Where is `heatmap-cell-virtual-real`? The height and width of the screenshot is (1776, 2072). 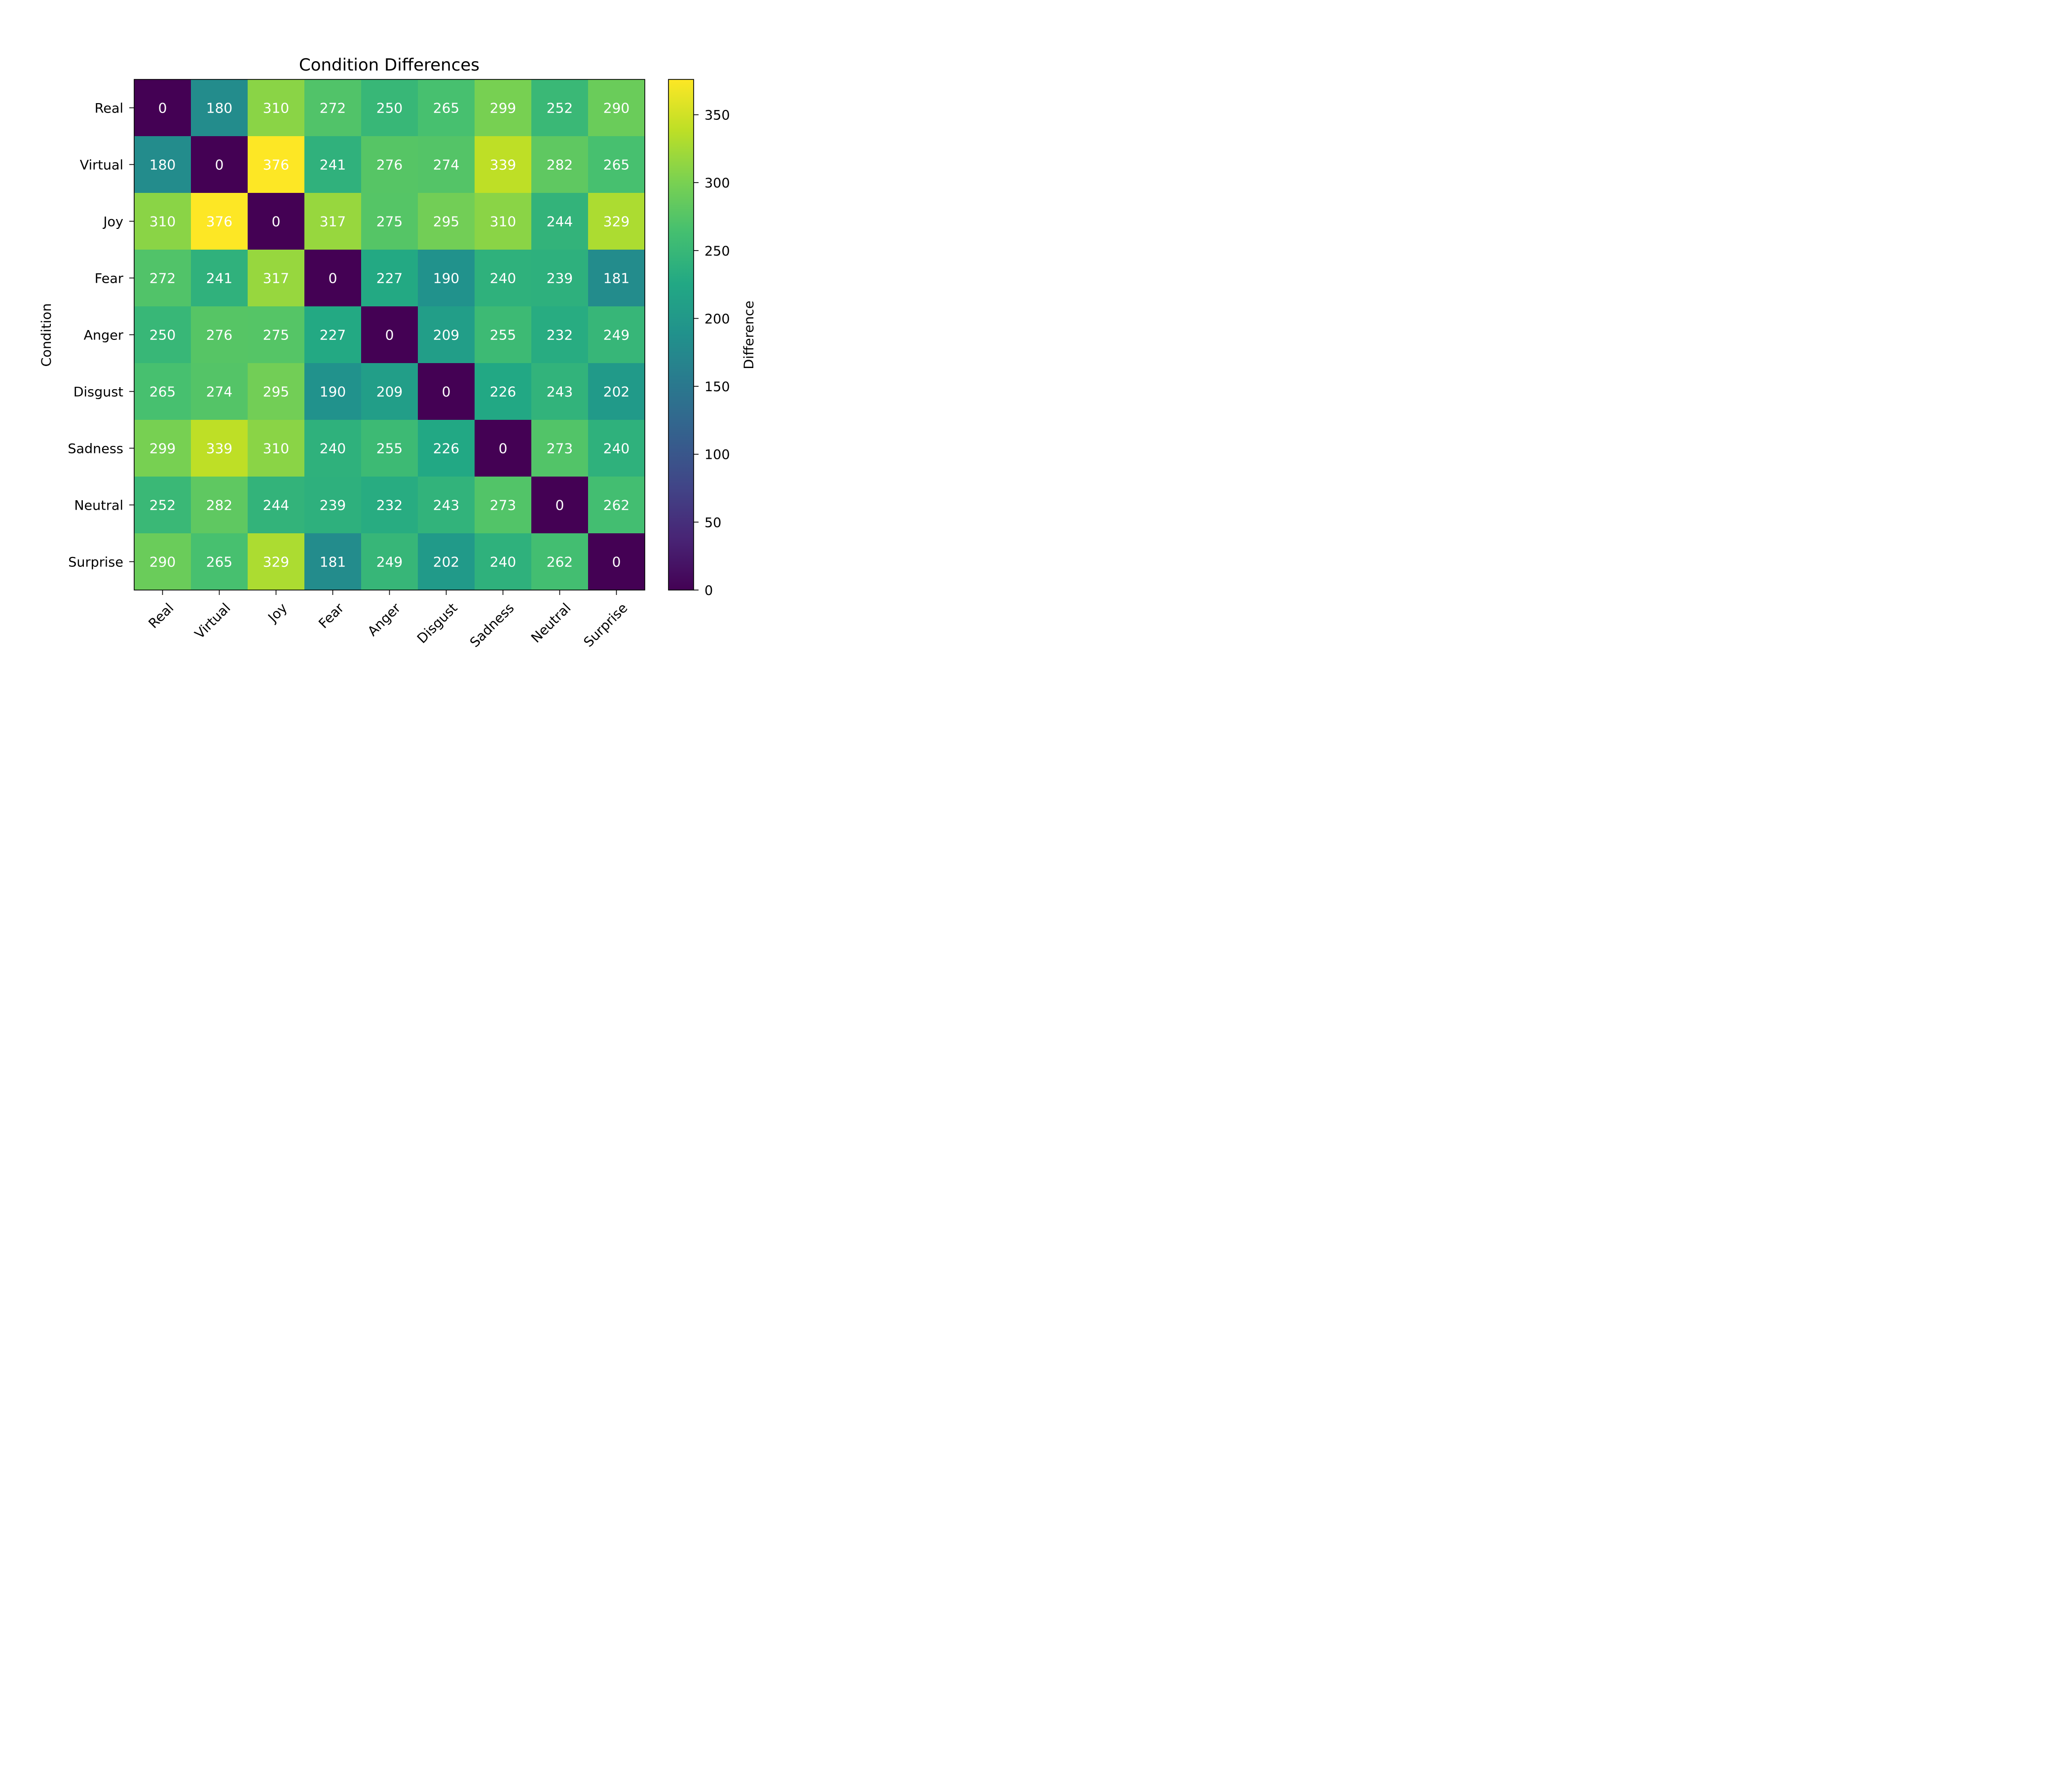
heatmap-cell-virtual-real is located at coordinates (163, 165).